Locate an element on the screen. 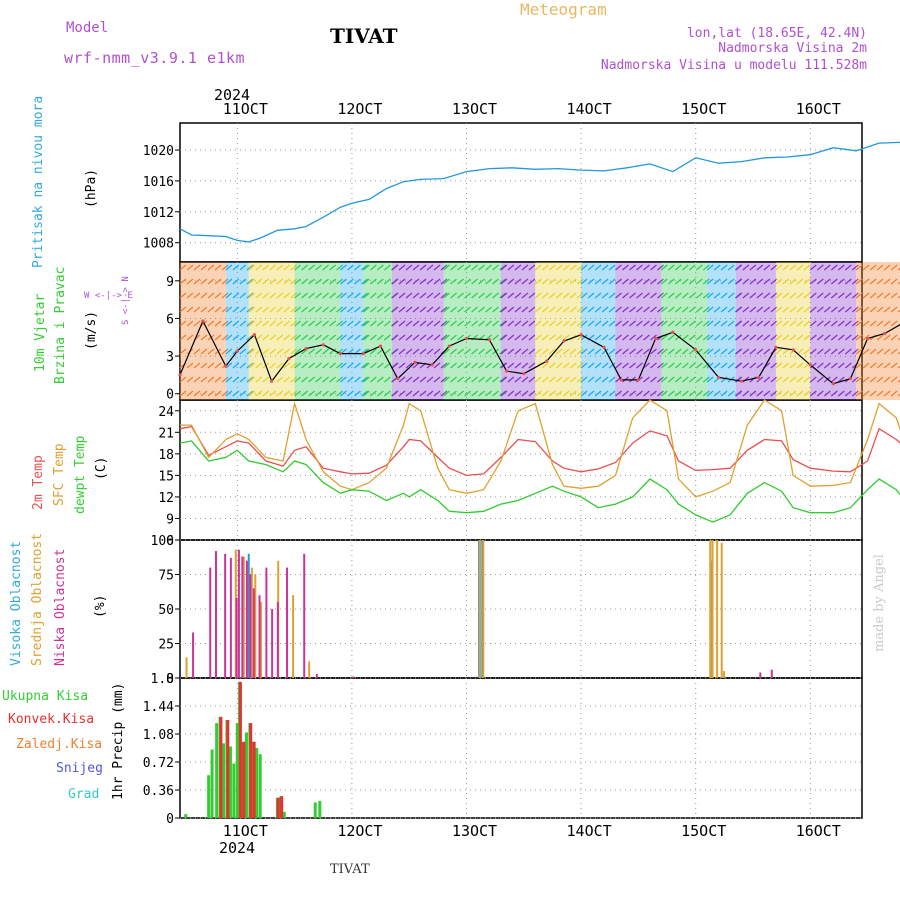 Image resolution: width=900 pixels, height=900 pixels. precip-legend-total: Ukupna Kisa is located at coordinates (45, 696).